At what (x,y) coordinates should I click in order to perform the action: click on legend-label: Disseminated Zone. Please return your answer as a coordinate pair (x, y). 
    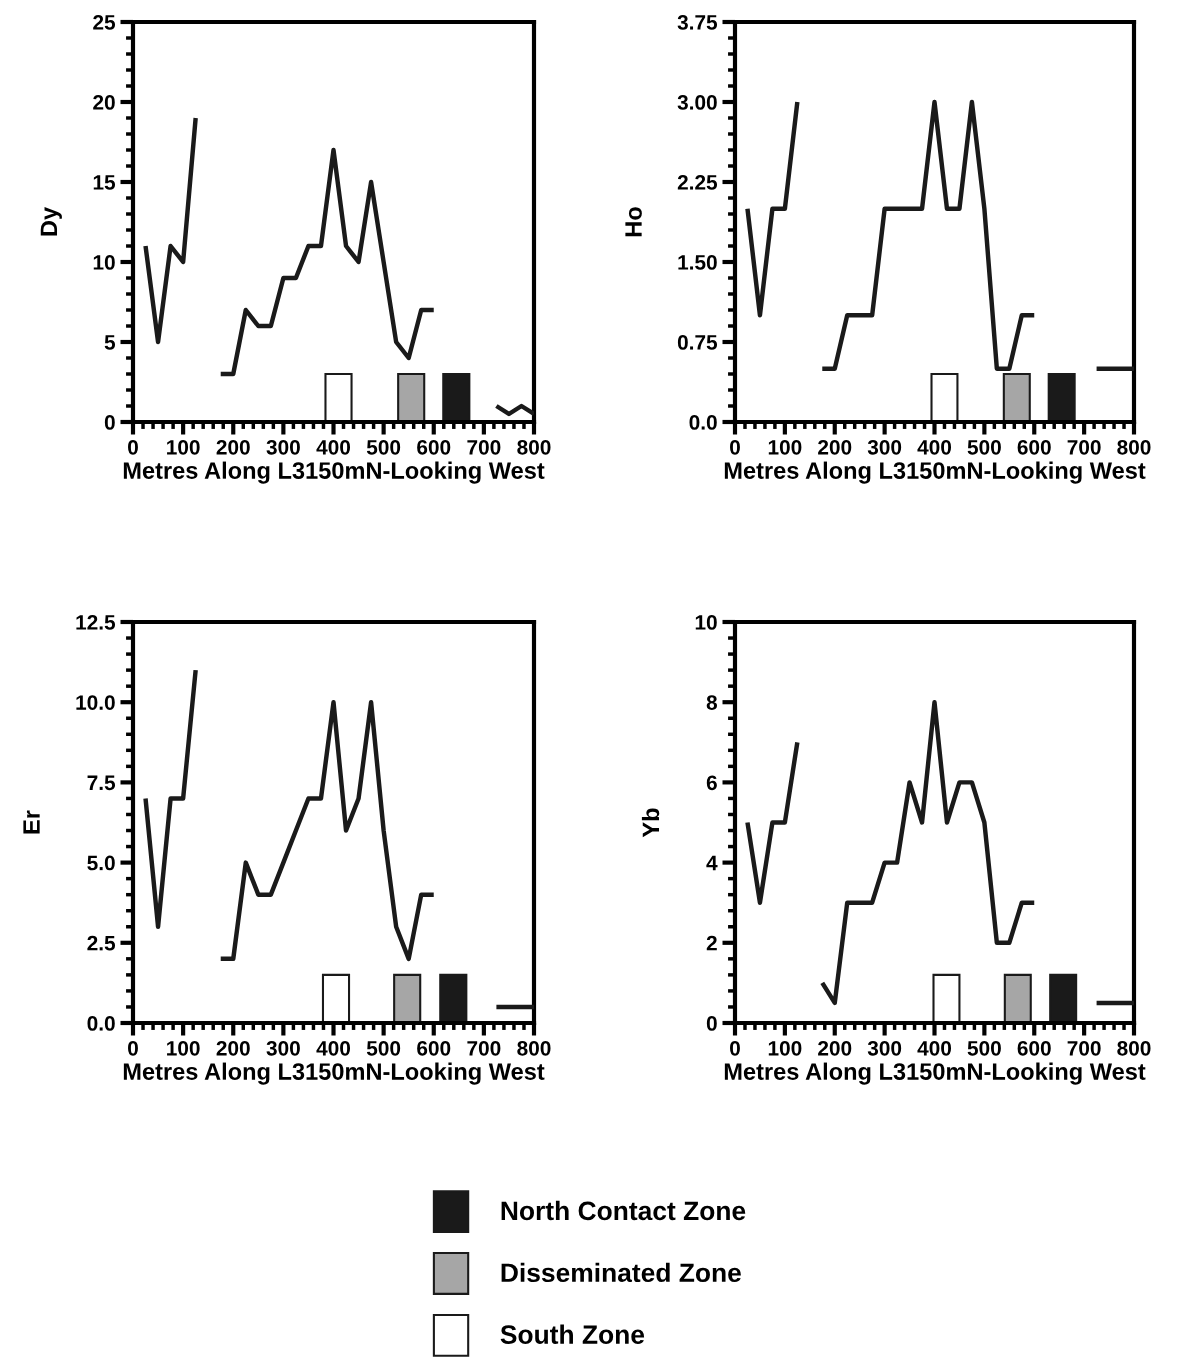
    Looking at the image, I should click on (621, 1272).